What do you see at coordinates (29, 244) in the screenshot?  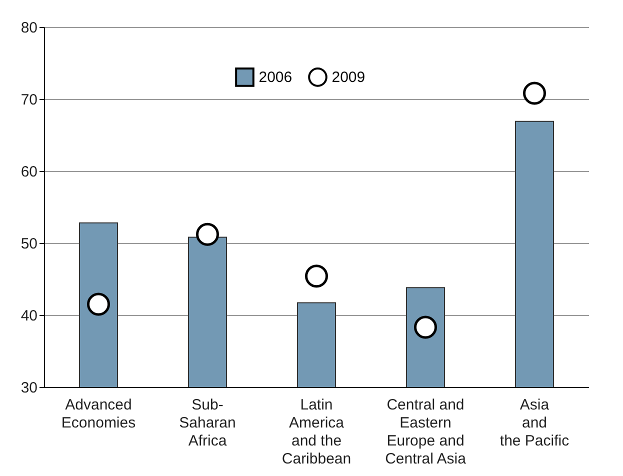 I see `y-tick-label: 50` at bounding box center [29, 244].